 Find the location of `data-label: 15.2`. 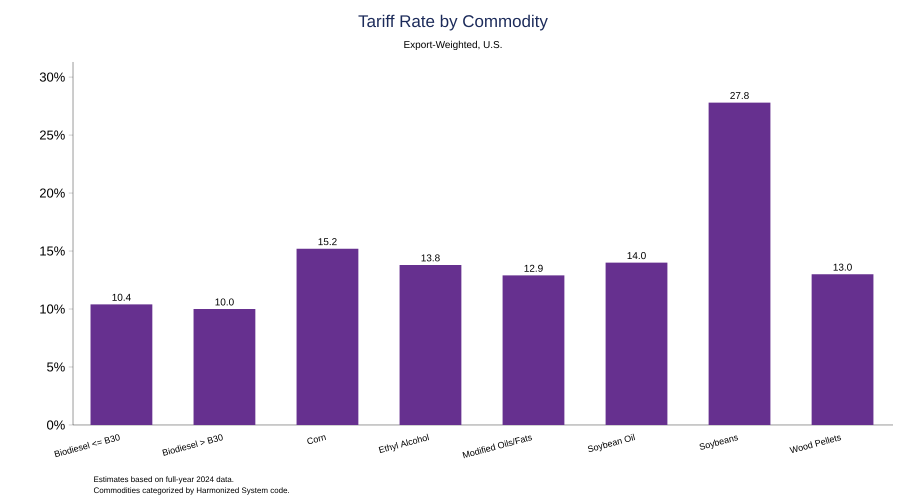

data-label: 15.2 is located at coordinates (327, 242).